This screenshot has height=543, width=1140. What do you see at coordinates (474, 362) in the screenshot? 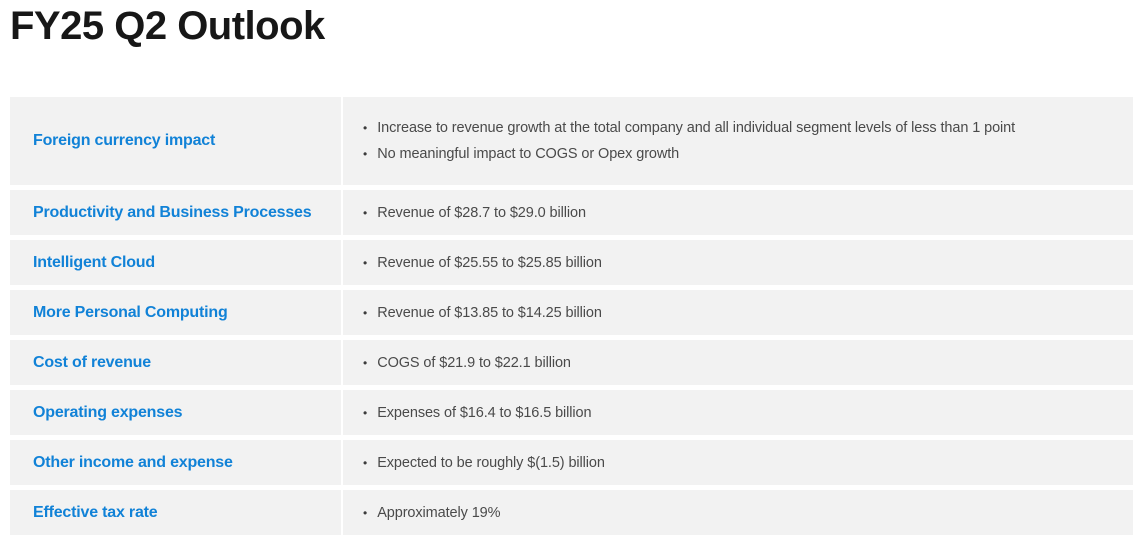
I see `outlook-detail: COGS of $21.9 to $22.1 billion` at bounding box center [474, 362].